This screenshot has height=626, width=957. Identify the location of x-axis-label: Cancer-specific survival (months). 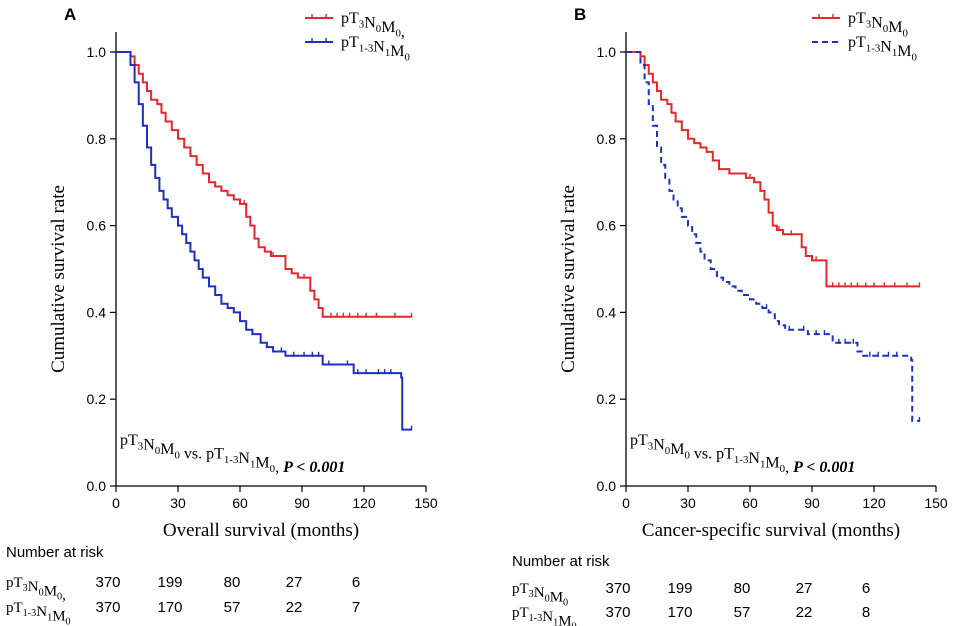
(771, 530).